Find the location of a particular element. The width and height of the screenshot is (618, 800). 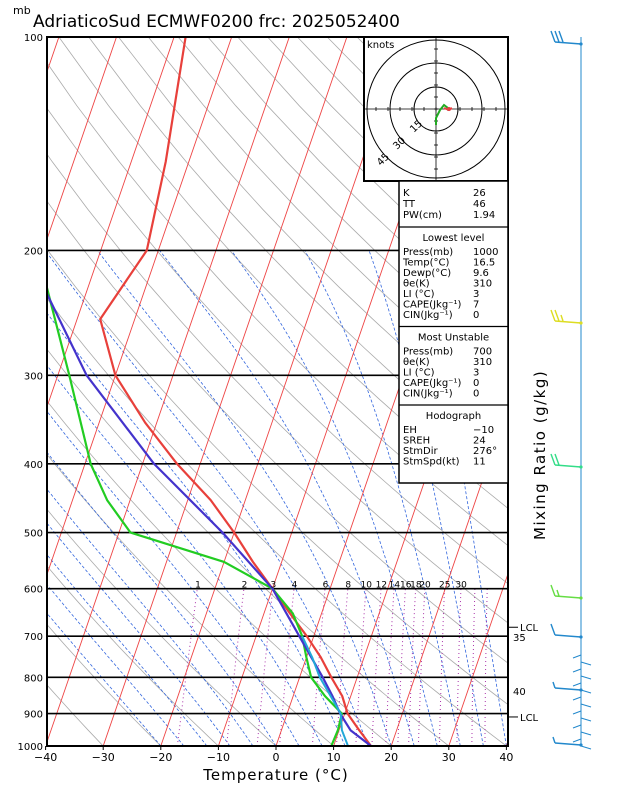

x-axis-label: Temperature (°C) is located at coordinates (275, 775).